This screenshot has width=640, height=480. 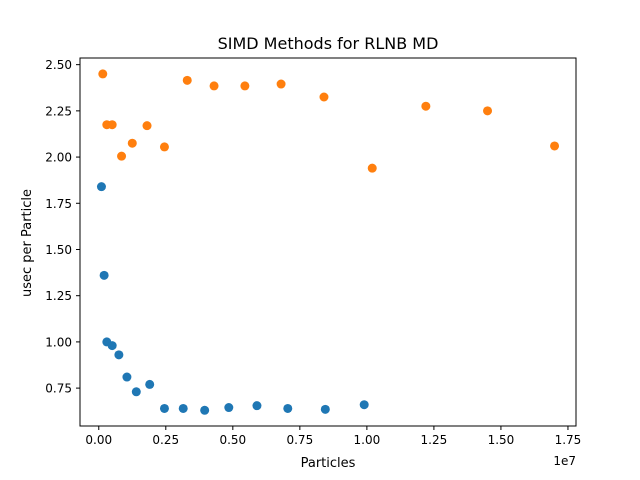 What do you see at coordinates (58, 111) in the screenshot?
I see `y-tick-label: 2.25` at bounding box center [58, 111].